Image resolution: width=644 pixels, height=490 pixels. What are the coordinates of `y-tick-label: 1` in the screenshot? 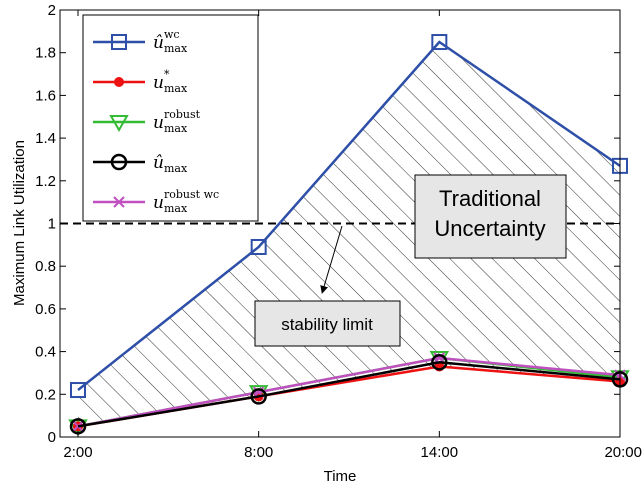 It's located at (52, 224).